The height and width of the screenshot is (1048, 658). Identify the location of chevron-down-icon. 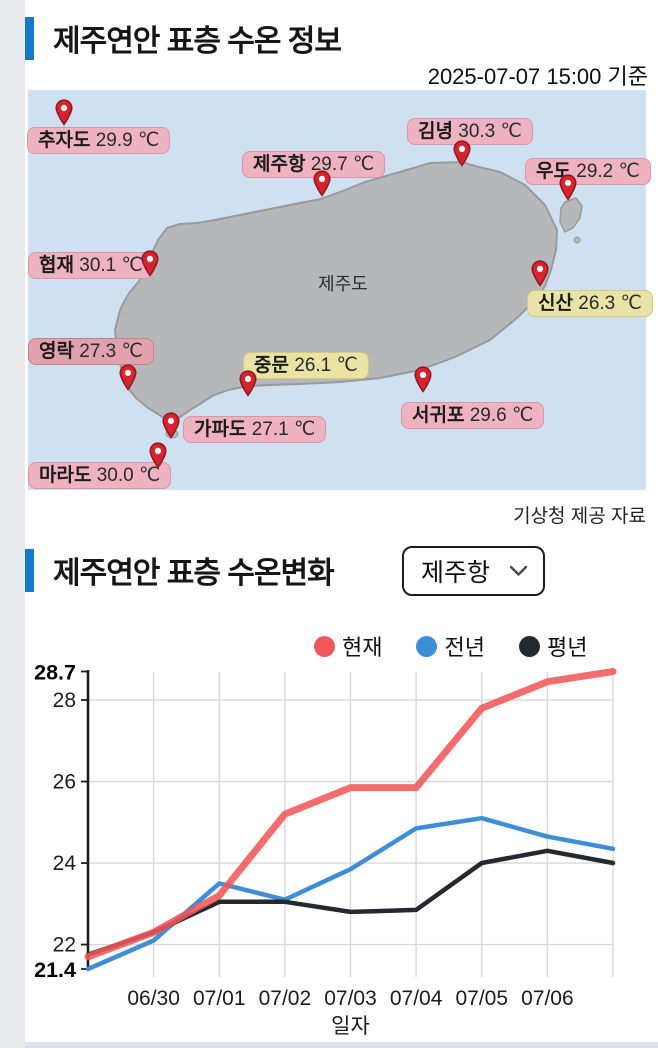
(518, 570).